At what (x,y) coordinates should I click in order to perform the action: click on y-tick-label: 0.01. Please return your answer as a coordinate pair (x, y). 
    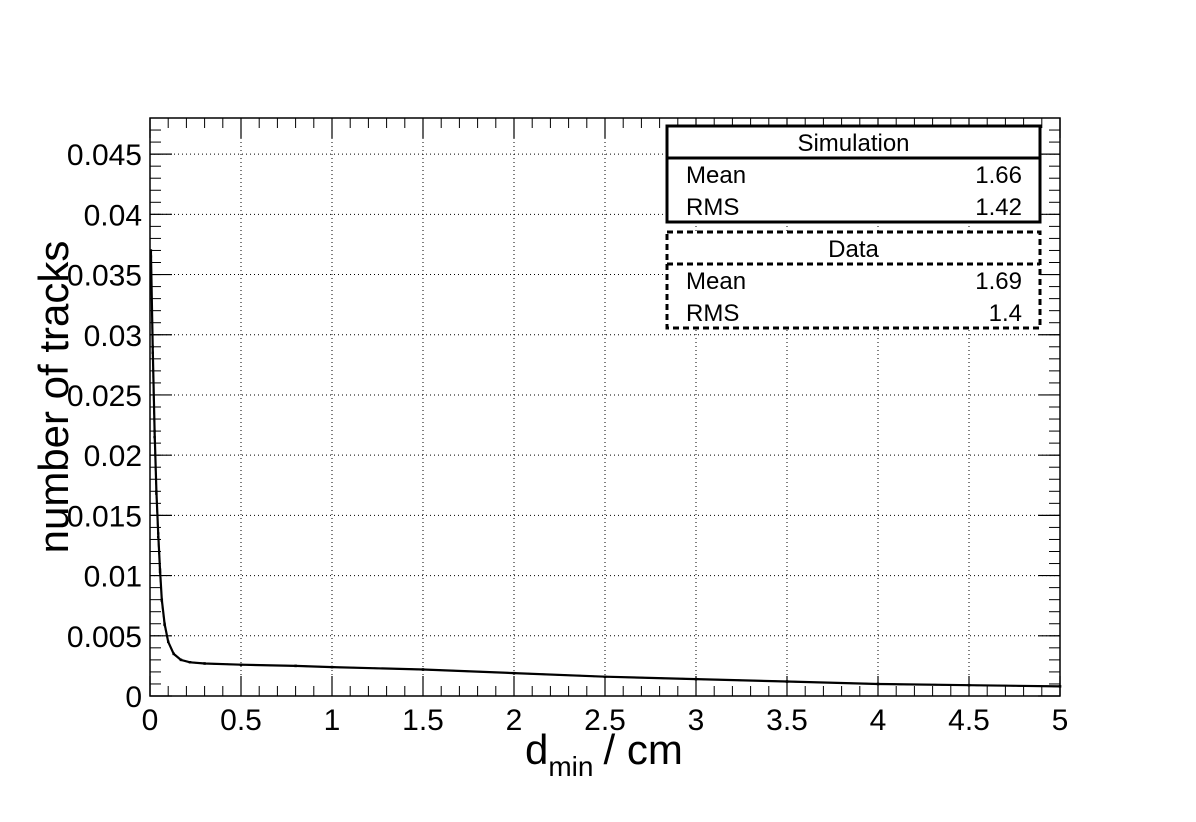
    Looking at the image, I should click on (113, 577).